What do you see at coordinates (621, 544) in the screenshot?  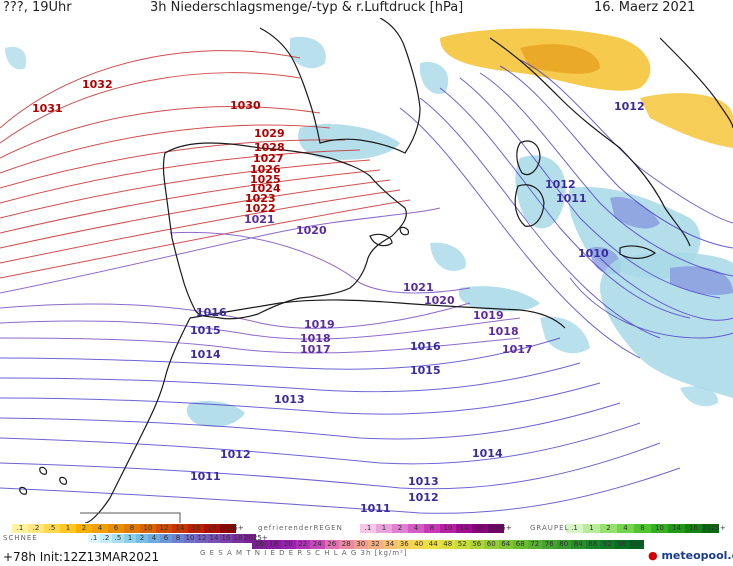 I see `legend-swatch-total: 96` at bounding box center [621, 544].